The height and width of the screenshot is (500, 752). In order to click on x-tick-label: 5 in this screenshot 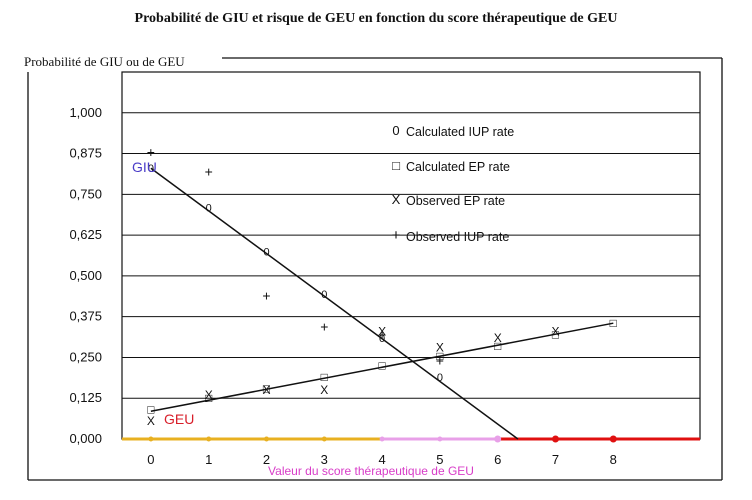, I will do `click(439, 459)`.